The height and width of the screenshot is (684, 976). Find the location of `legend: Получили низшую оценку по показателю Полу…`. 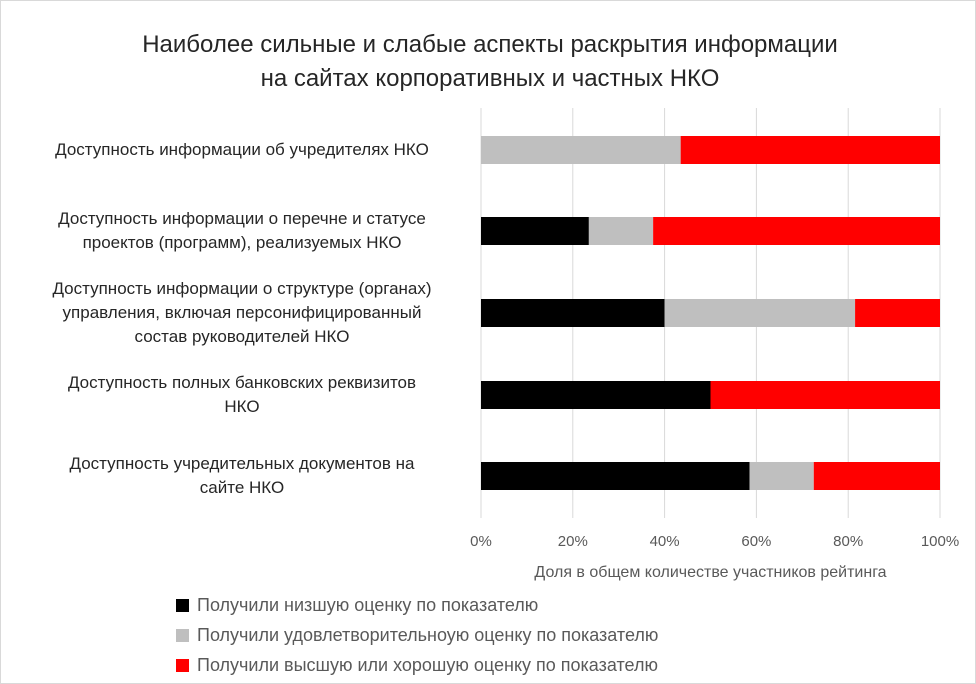

legend: Получили низшую оценку по показателю Полу… is located at coordinates (417, 635).